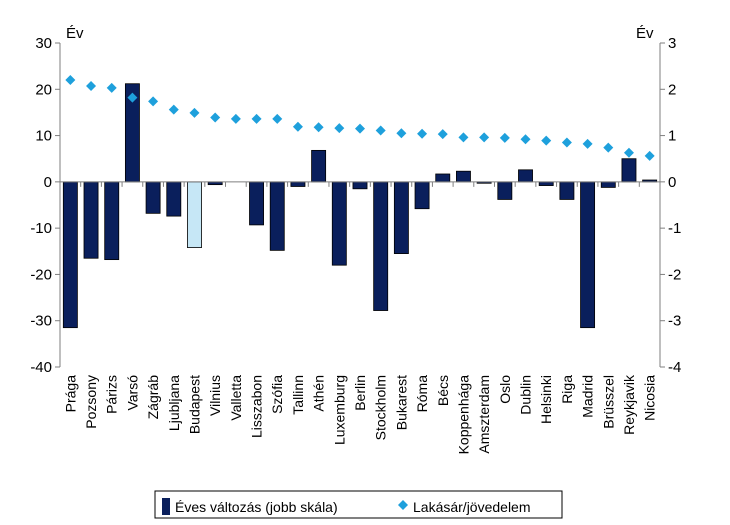 The image size is (730, 525). I want to click on right-tick-label: 2, so click(672, 89).